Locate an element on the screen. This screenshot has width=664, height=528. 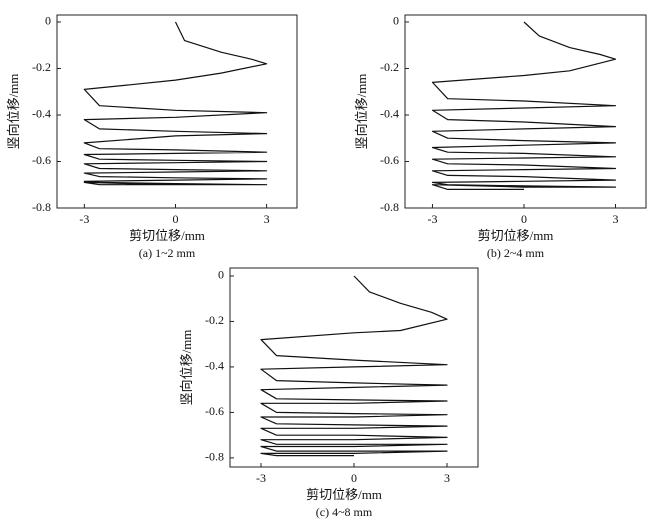
caption: (a) 1~2 mm is located at coordinates (167, 253).